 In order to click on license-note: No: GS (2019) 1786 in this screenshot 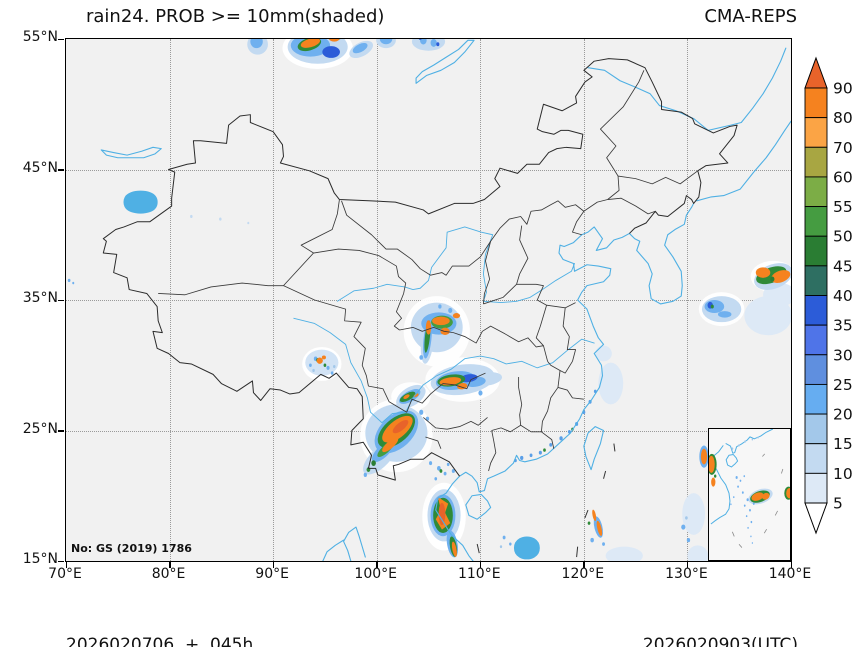, I will do `click(131, 548)`.